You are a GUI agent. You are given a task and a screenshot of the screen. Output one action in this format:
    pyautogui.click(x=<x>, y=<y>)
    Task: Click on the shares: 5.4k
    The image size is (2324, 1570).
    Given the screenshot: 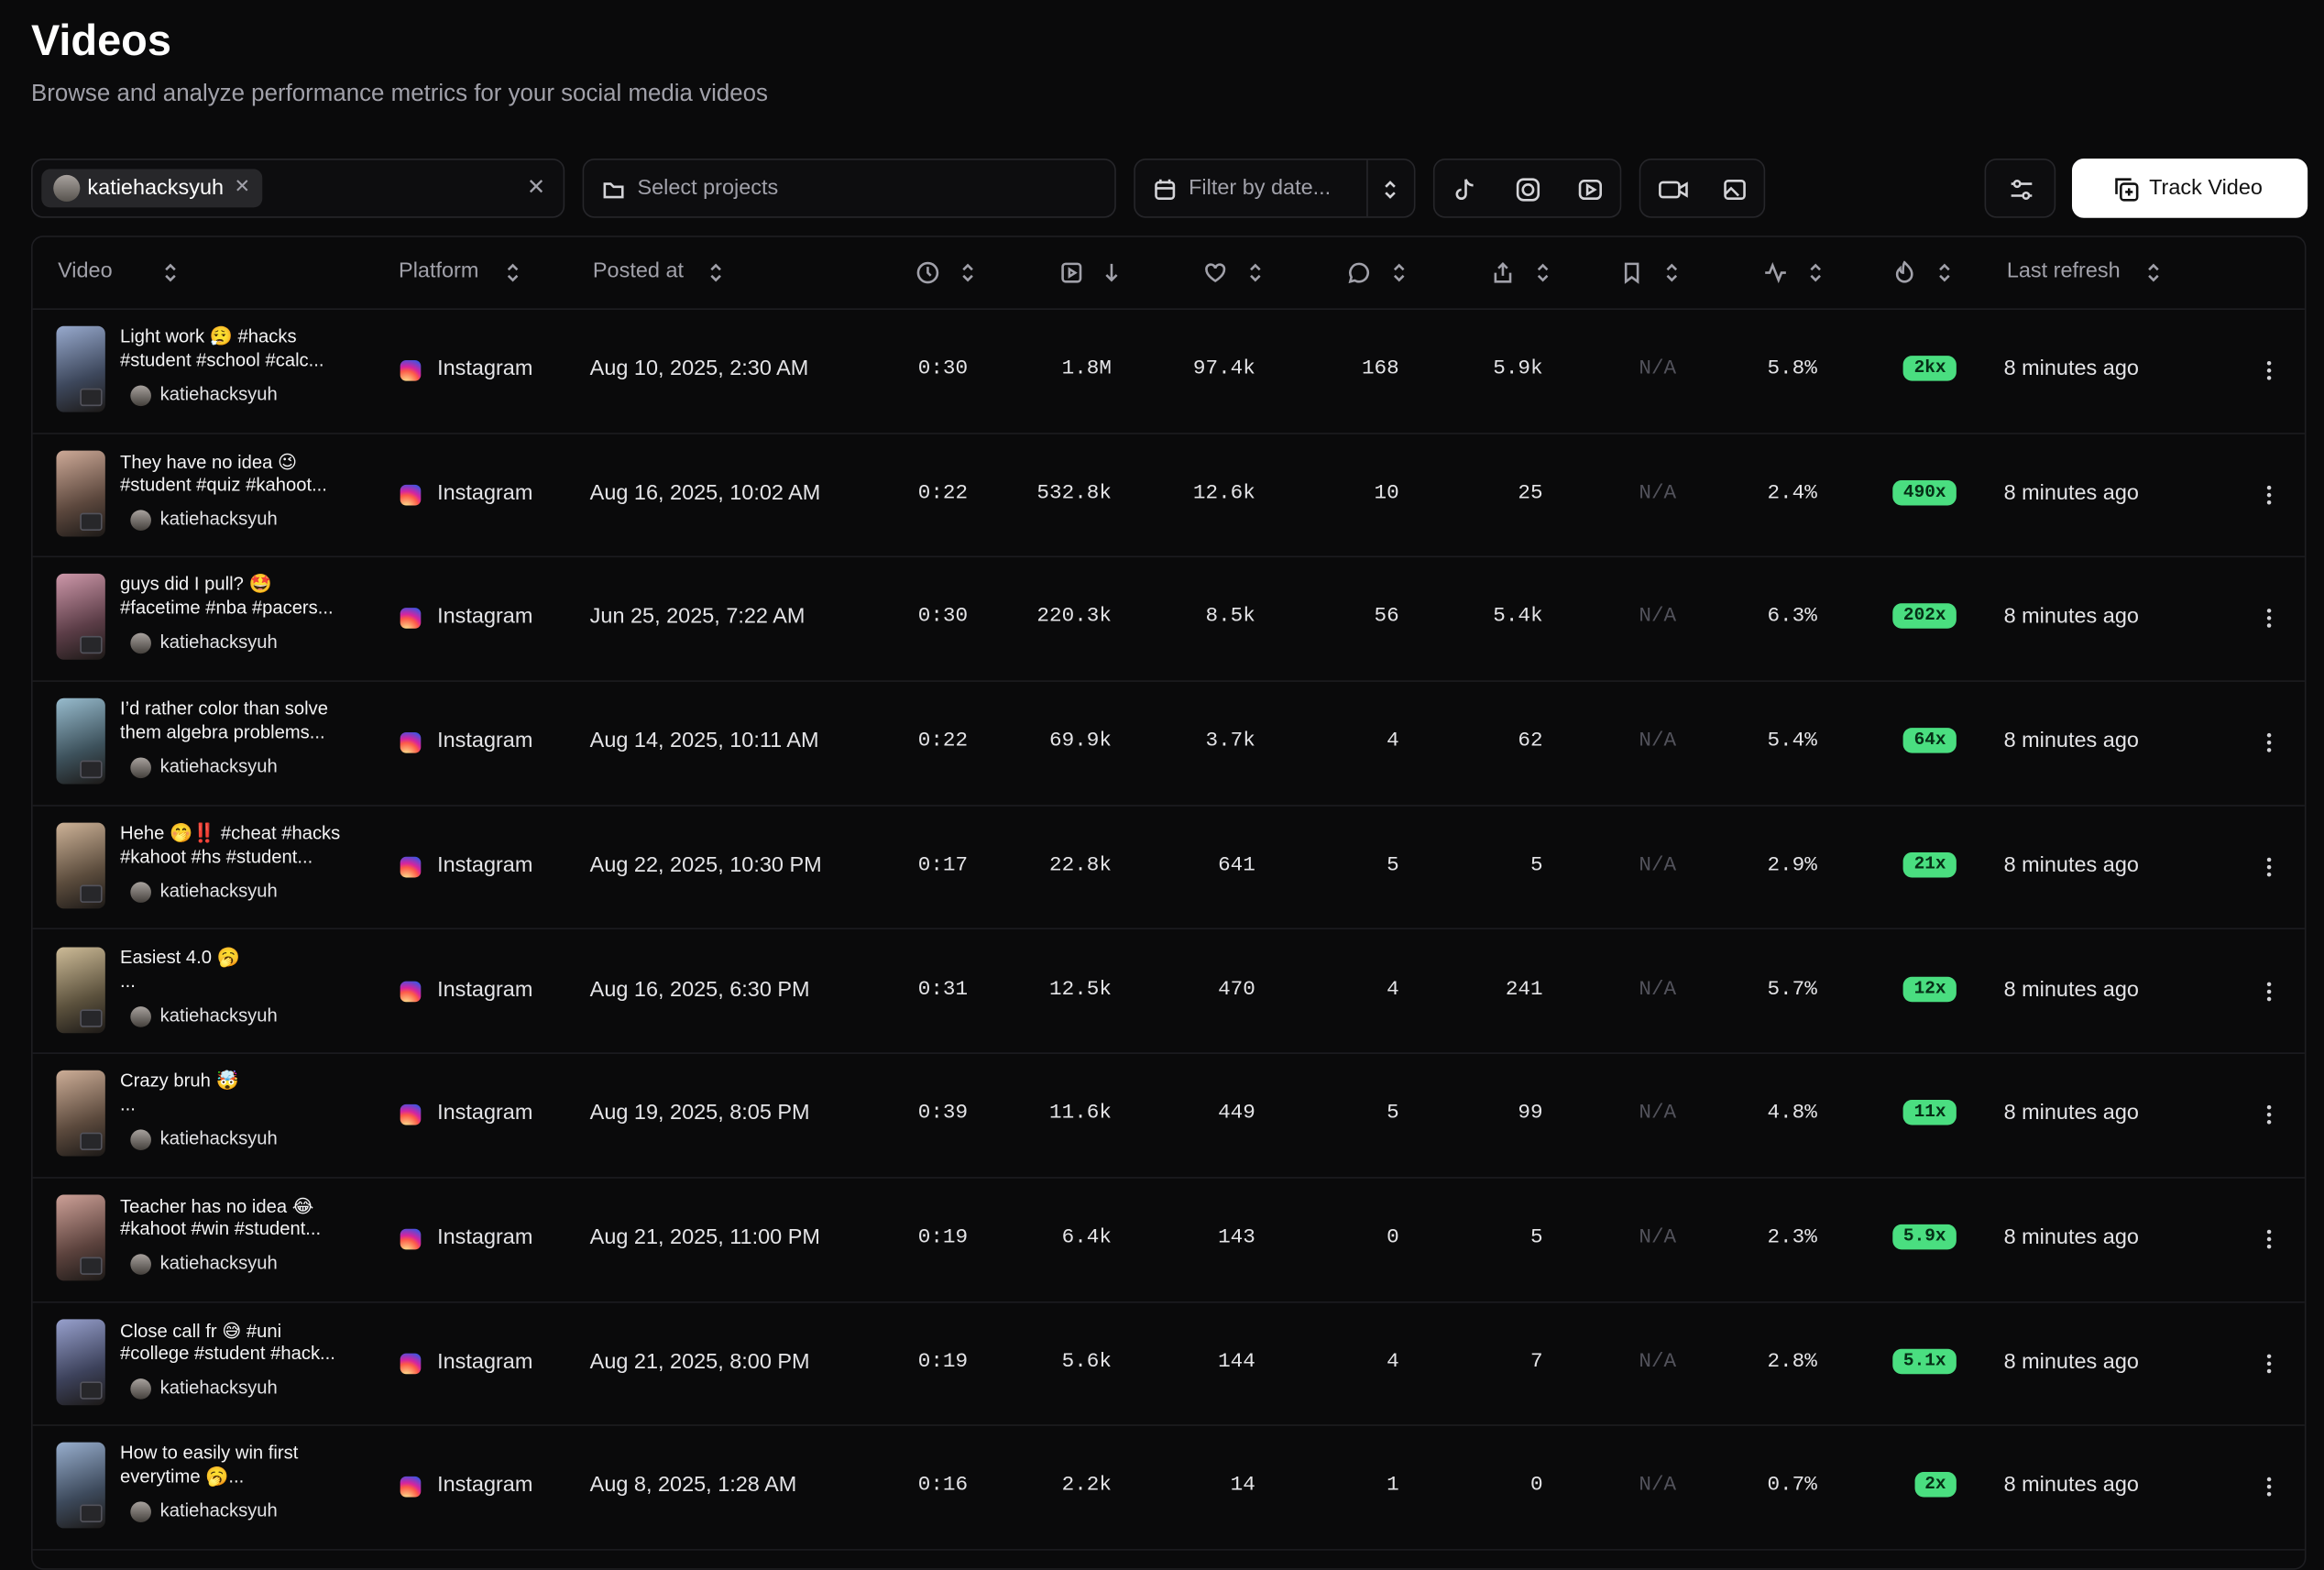 What is the action you would take?
    pyautogui.click(x=1518, y=617)
    